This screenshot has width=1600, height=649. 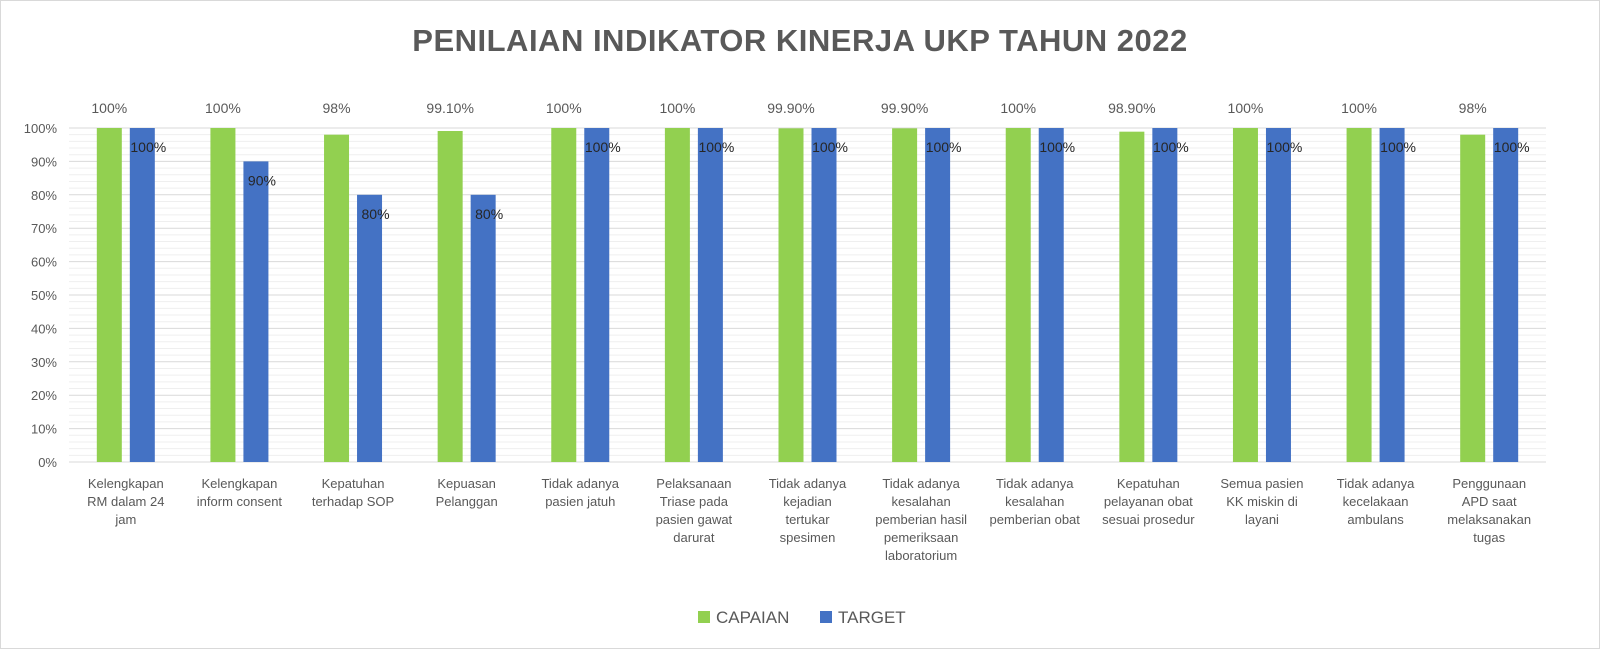 I want to click on category-label: tertukar, so click(x=807, y=519).